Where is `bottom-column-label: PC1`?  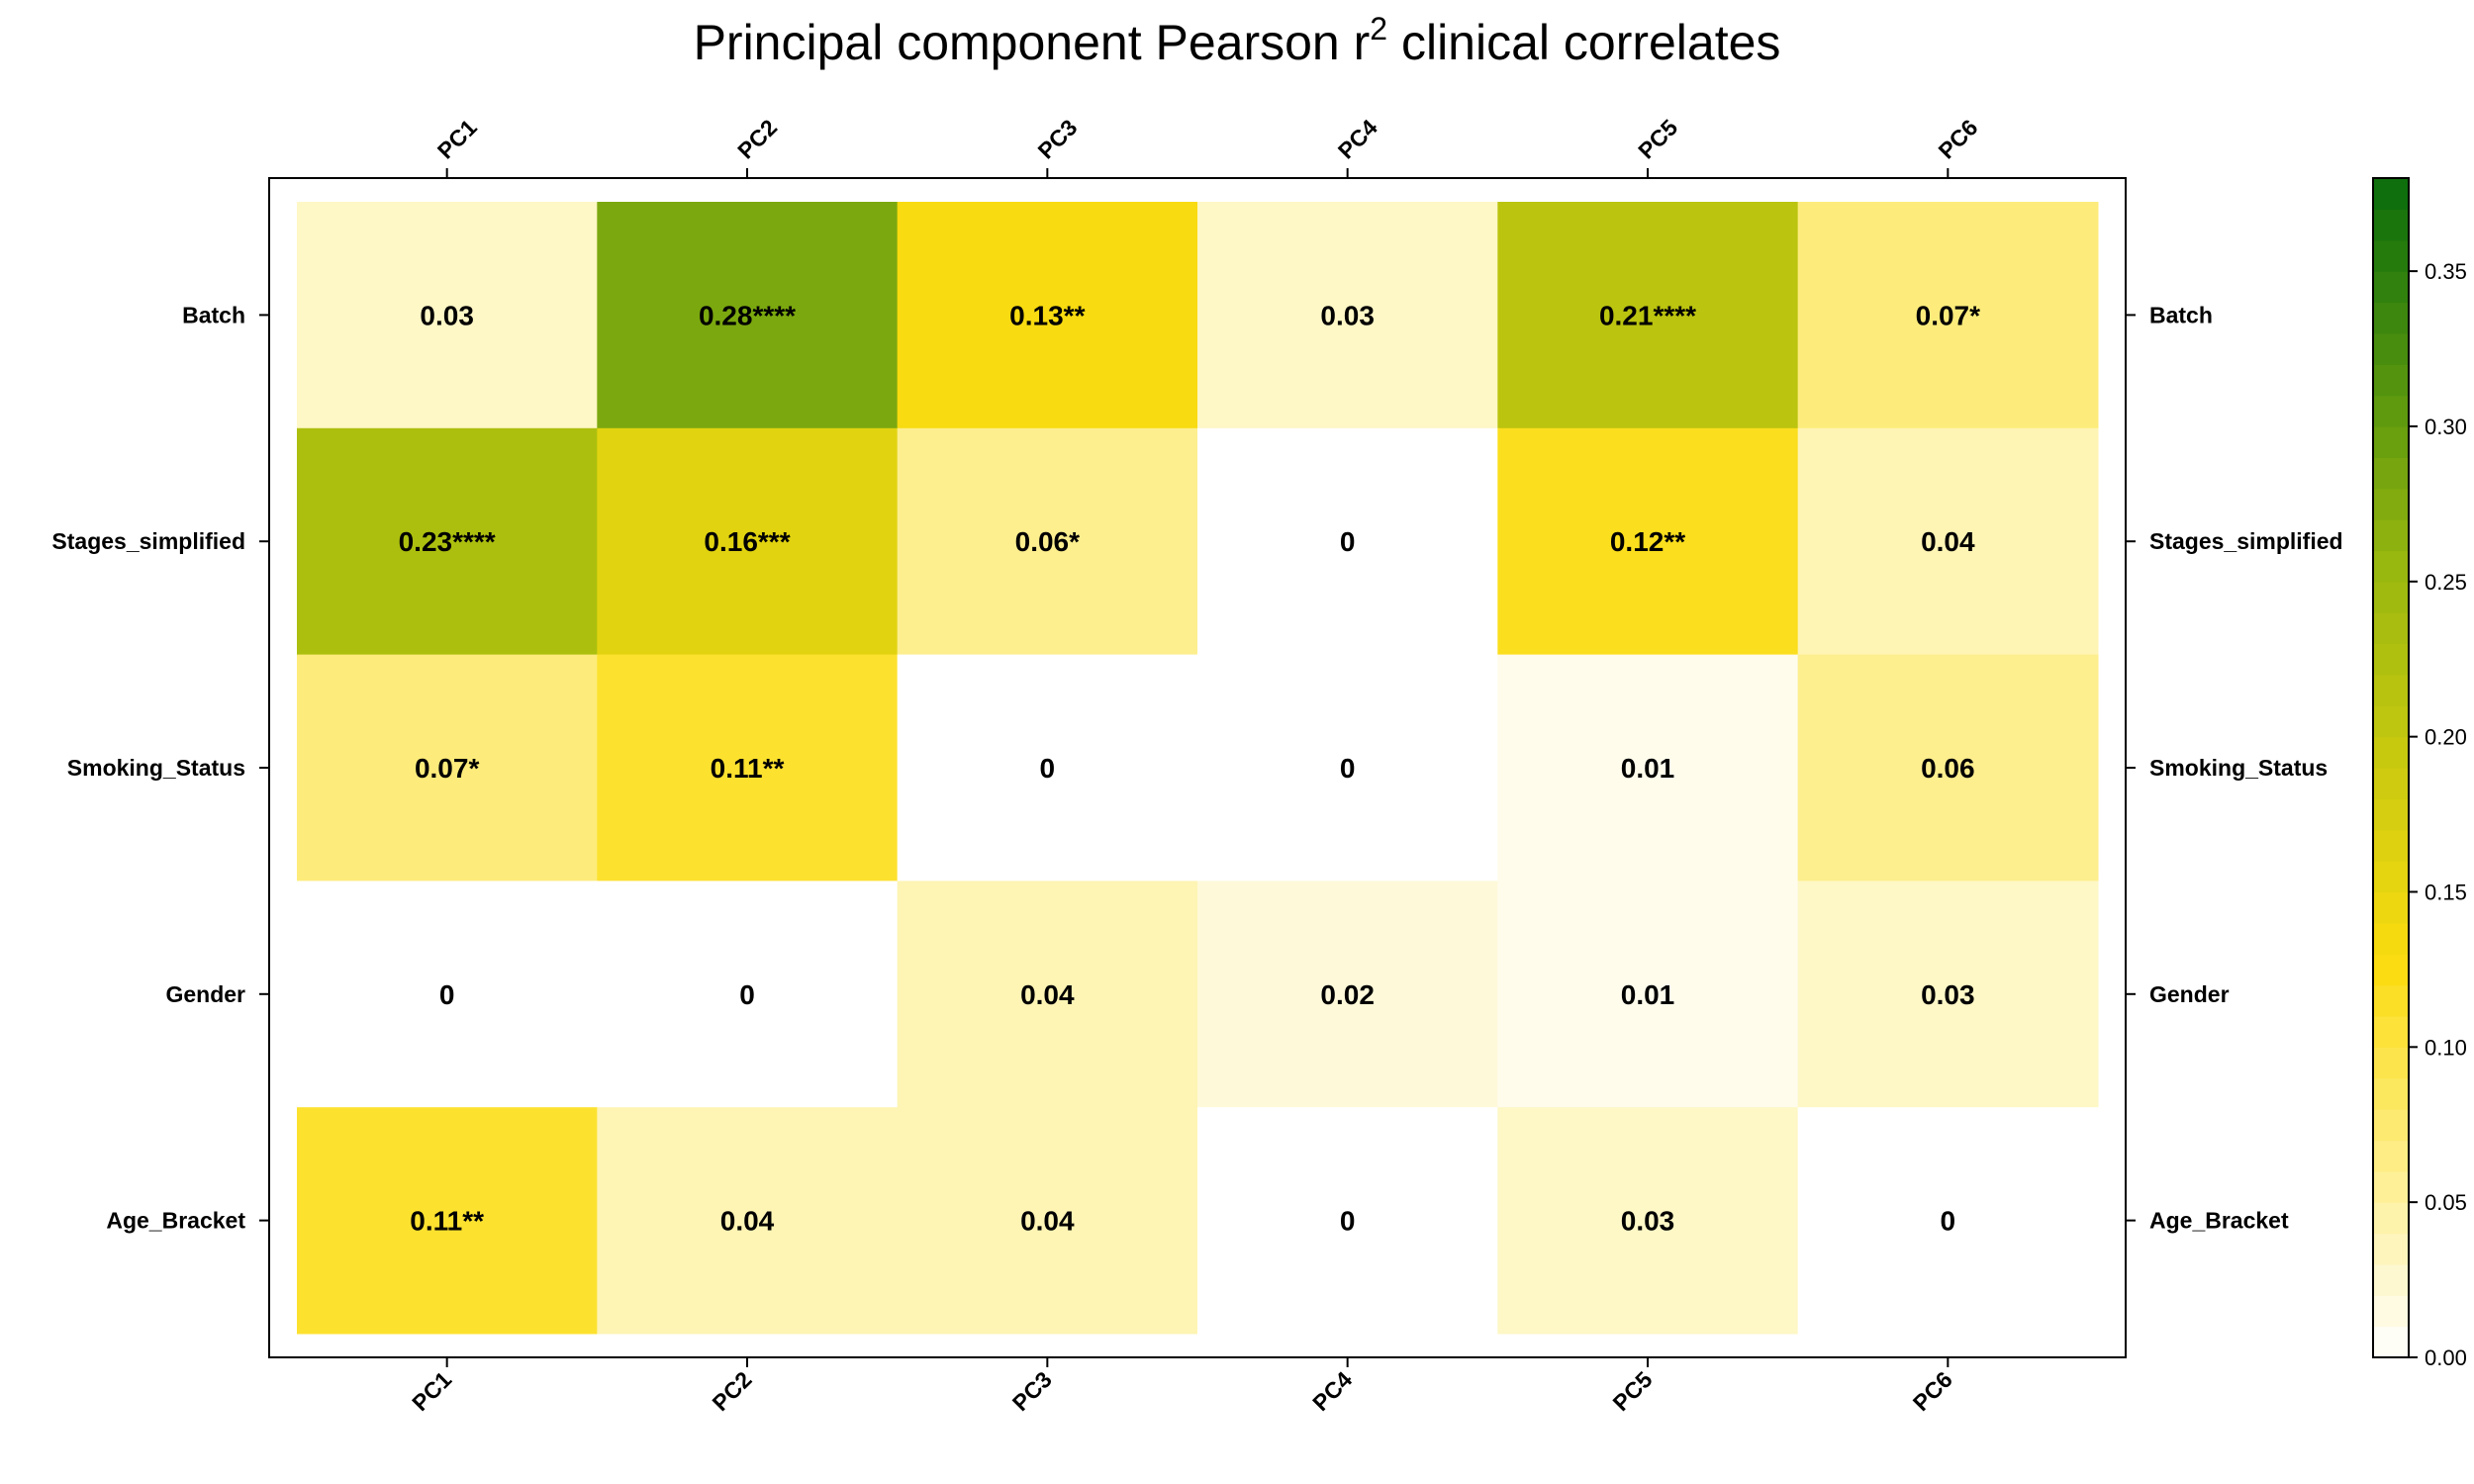 bottom-column-label: PC1 is located at coordinates (432, 1391).